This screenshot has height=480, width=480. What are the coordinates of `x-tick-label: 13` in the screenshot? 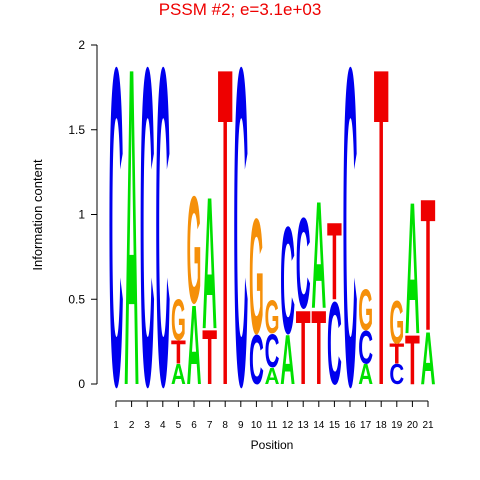 It's located at (304, 425).